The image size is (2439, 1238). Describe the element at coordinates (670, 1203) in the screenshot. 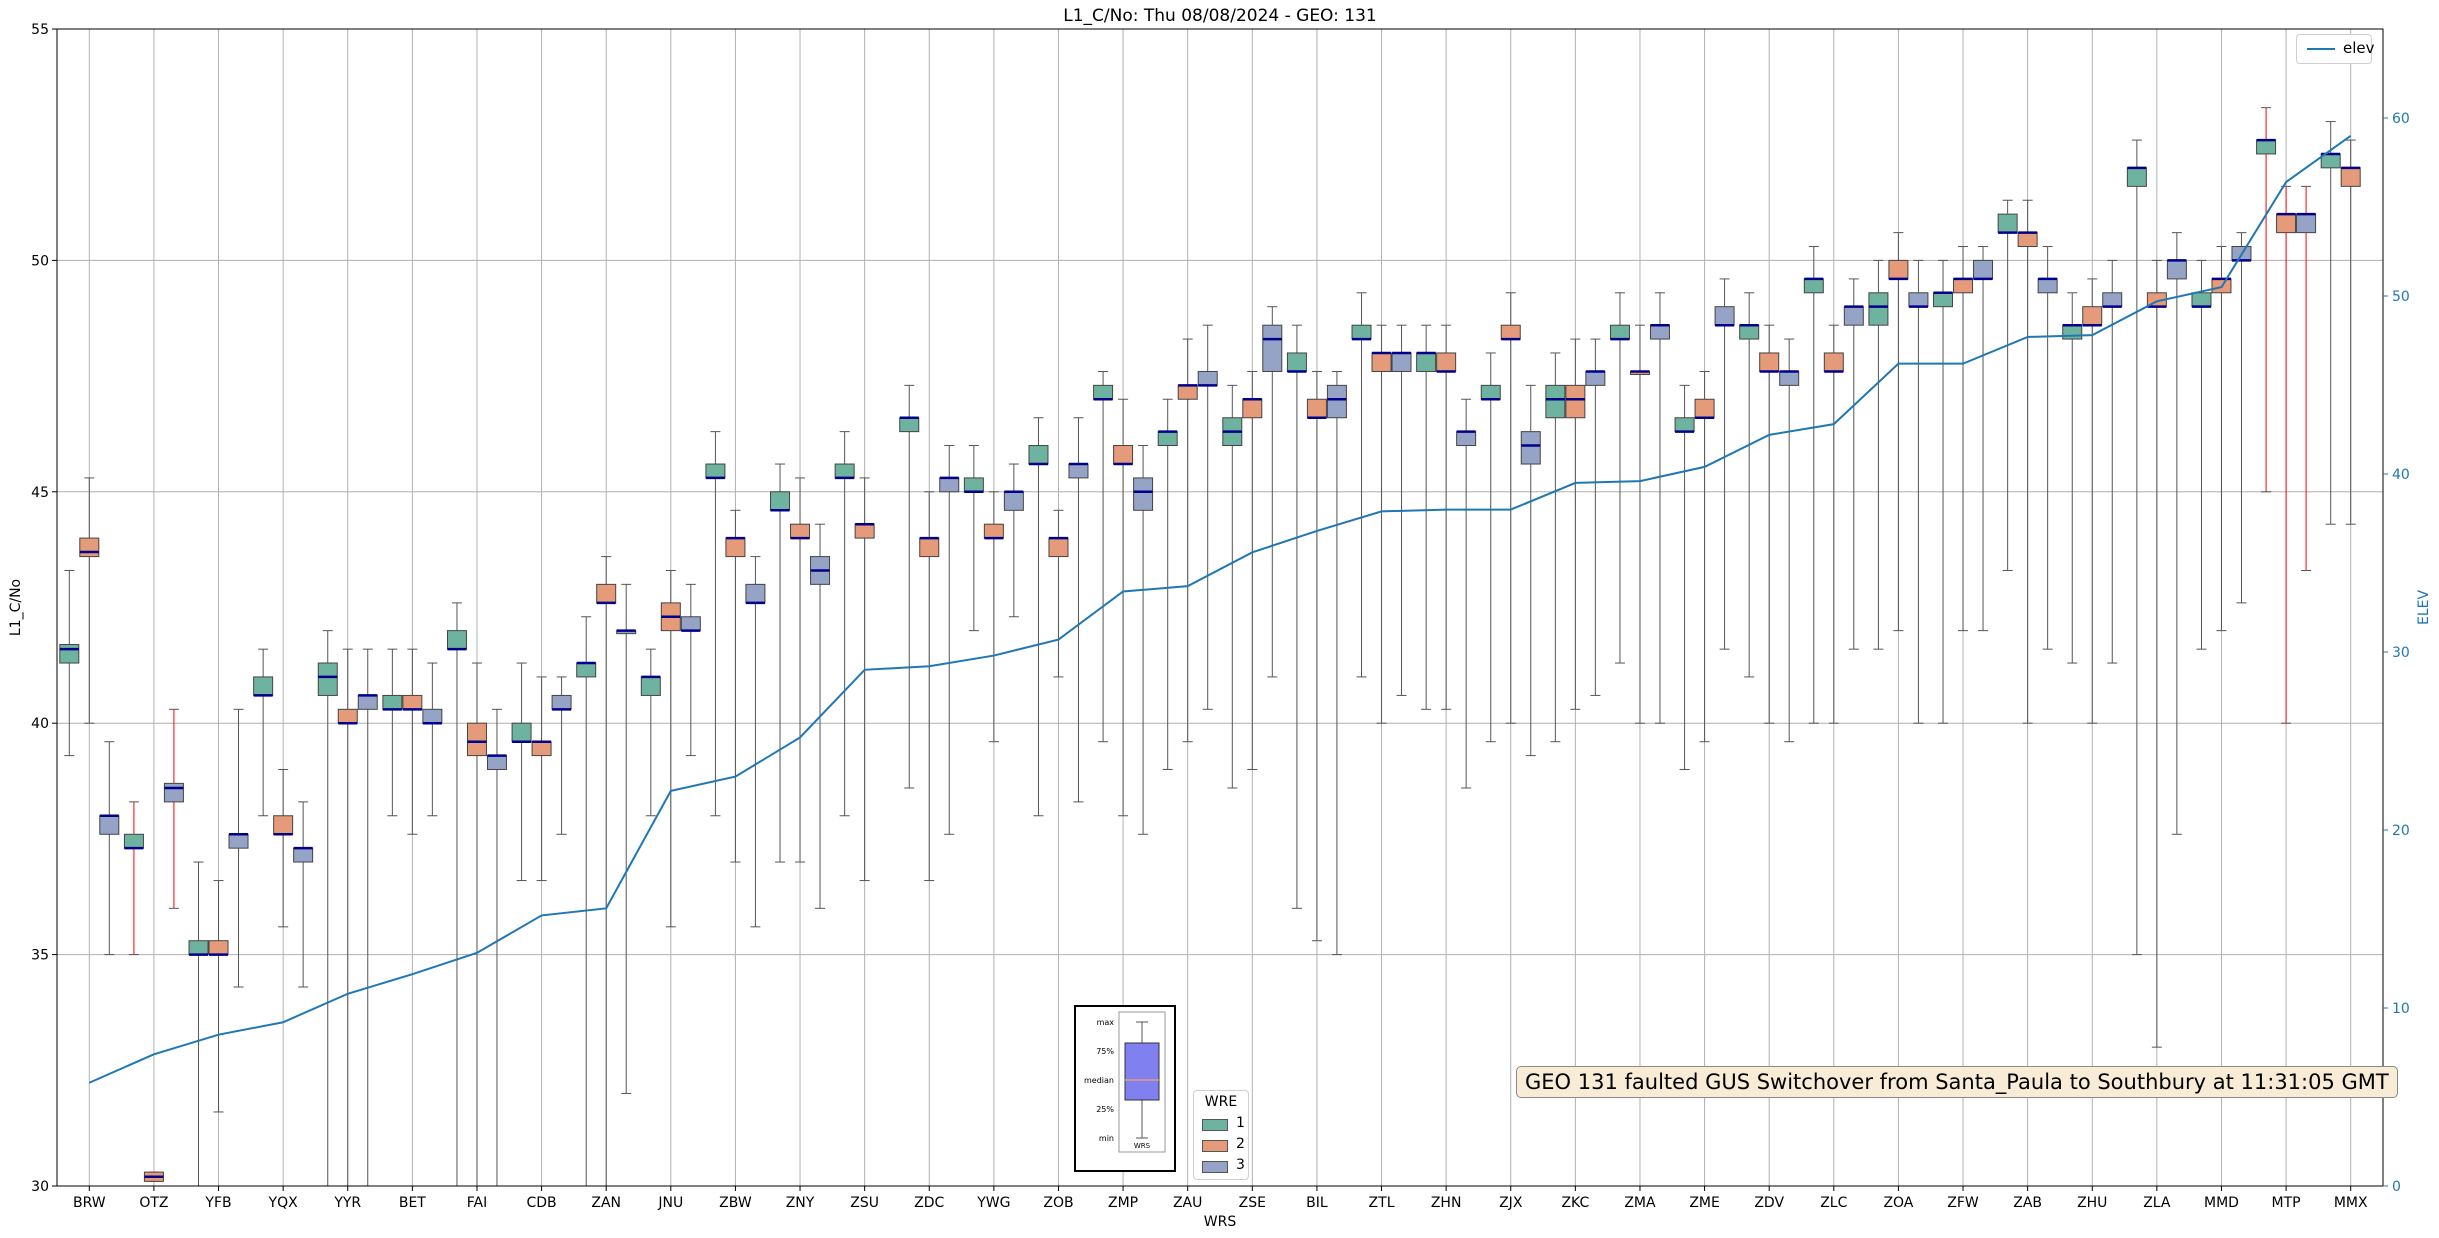

I see `x-tick-label: JNU` at that location.